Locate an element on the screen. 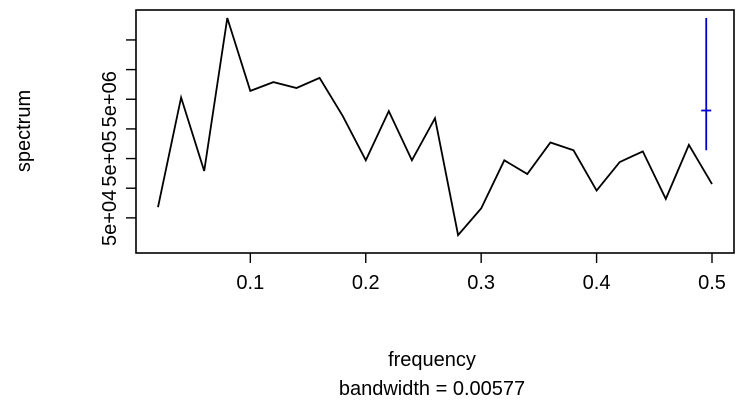 This screenshot has height=410, width=752. confidence-bar is located at coordinates (706, 84).